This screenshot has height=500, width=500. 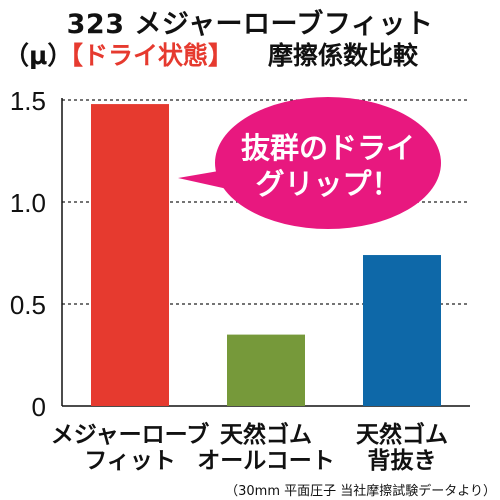 What do you see at coordinates (28, 101) in the screenshot?
I see `y-tick-label: 1.5` at bounding box center [28, 101].